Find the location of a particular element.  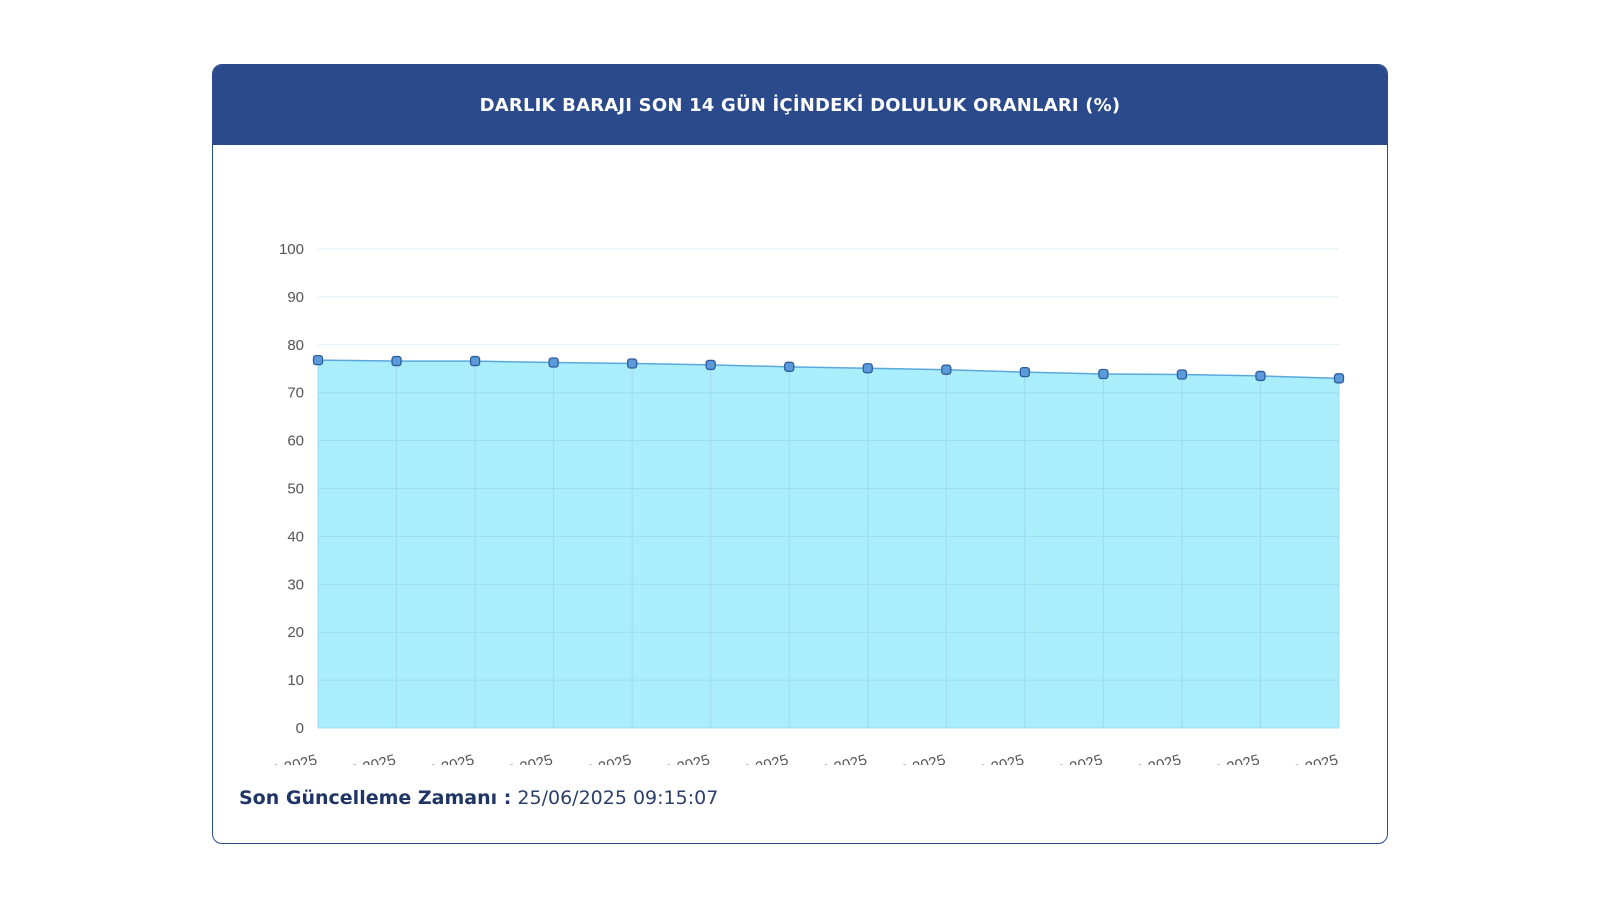

x-tick-label: 22.06.2025 is located at coordinates (1066, 758).